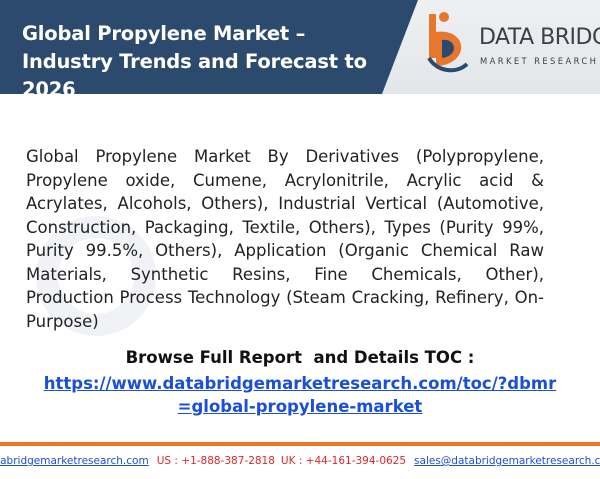 This screenshot has height=479, width=600. I want to click on header-logo-area, so click(491, 47).